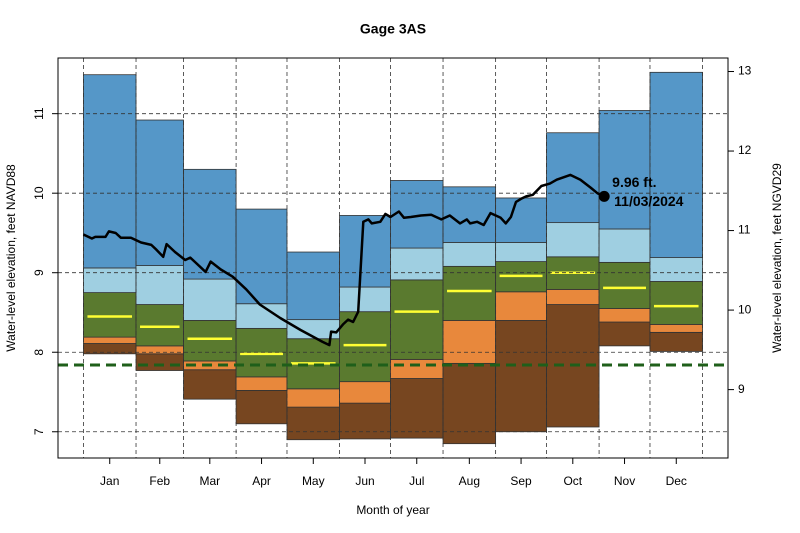  Describe the element at coordinates (39, 352) in the screenshot. I see `y-tick-label: 8` at that location.